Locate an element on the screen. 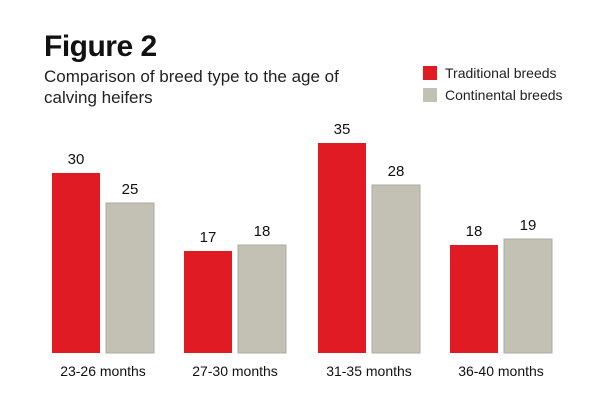  x-tick-label-3: 31-35 months is located at coordinates (369, 371).